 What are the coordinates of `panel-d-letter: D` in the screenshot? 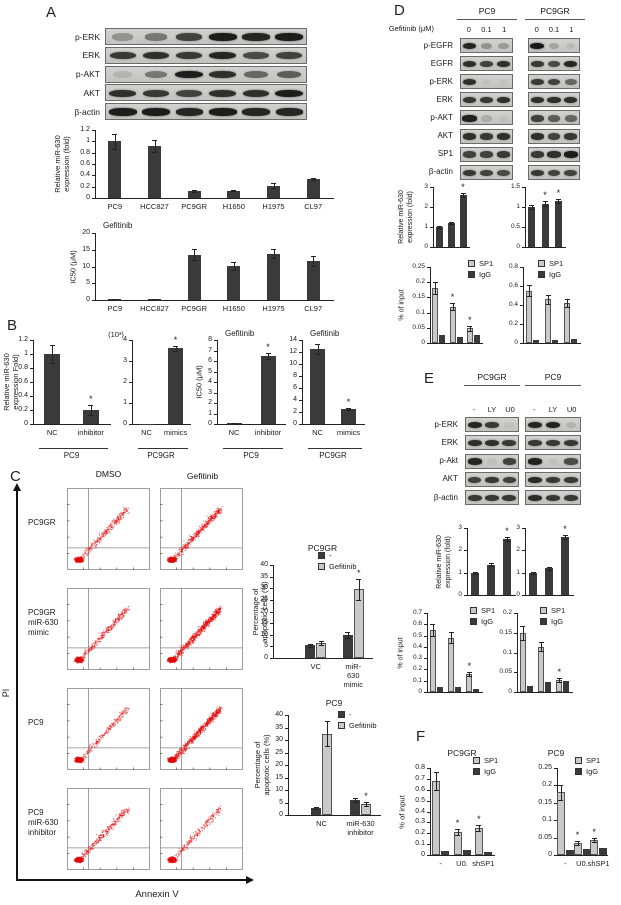 It's located at (399, 10).